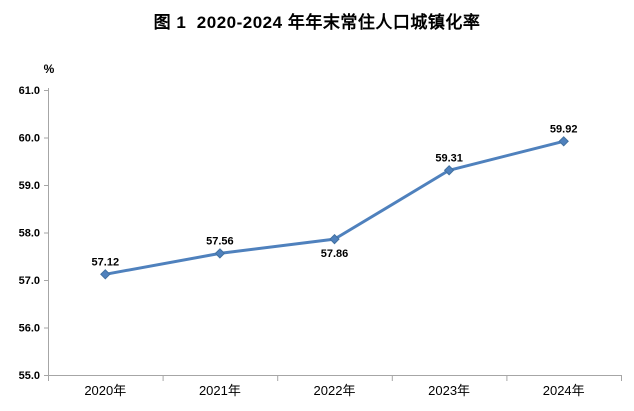 The image size is (634, 411). I want to click on y-tick-label: 60.0, so click(29, 139).